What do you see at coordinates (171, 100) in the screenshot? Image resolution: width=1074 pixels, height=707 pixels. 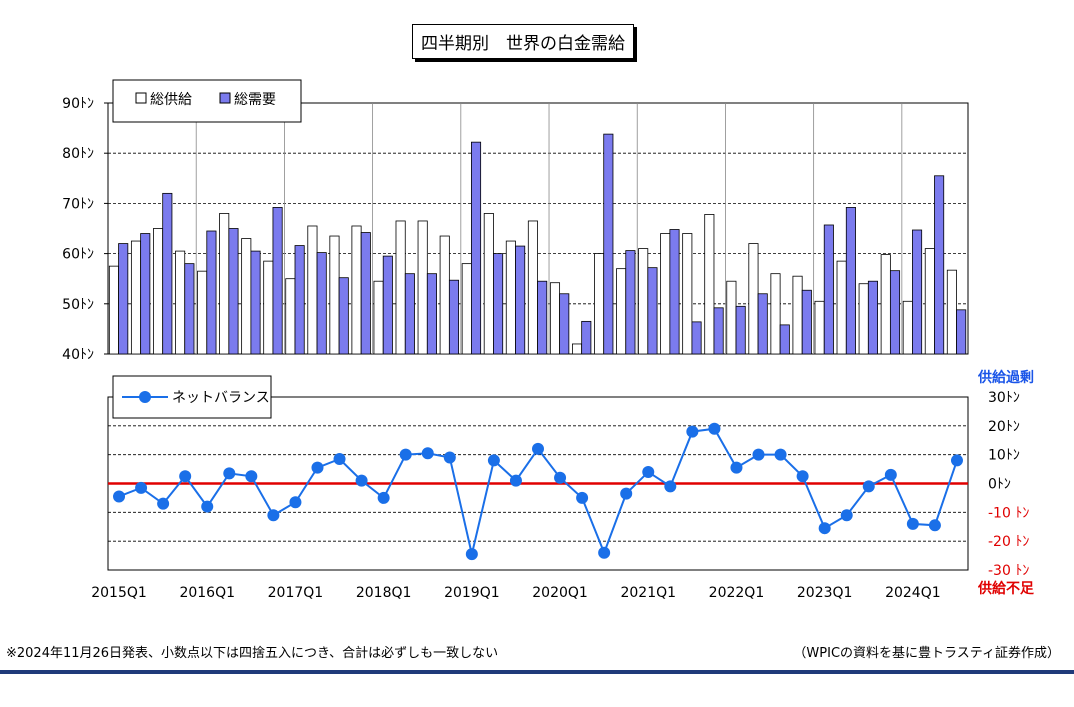 I see `supply-legend-label: 総供給` at bounding box center [171, 100].